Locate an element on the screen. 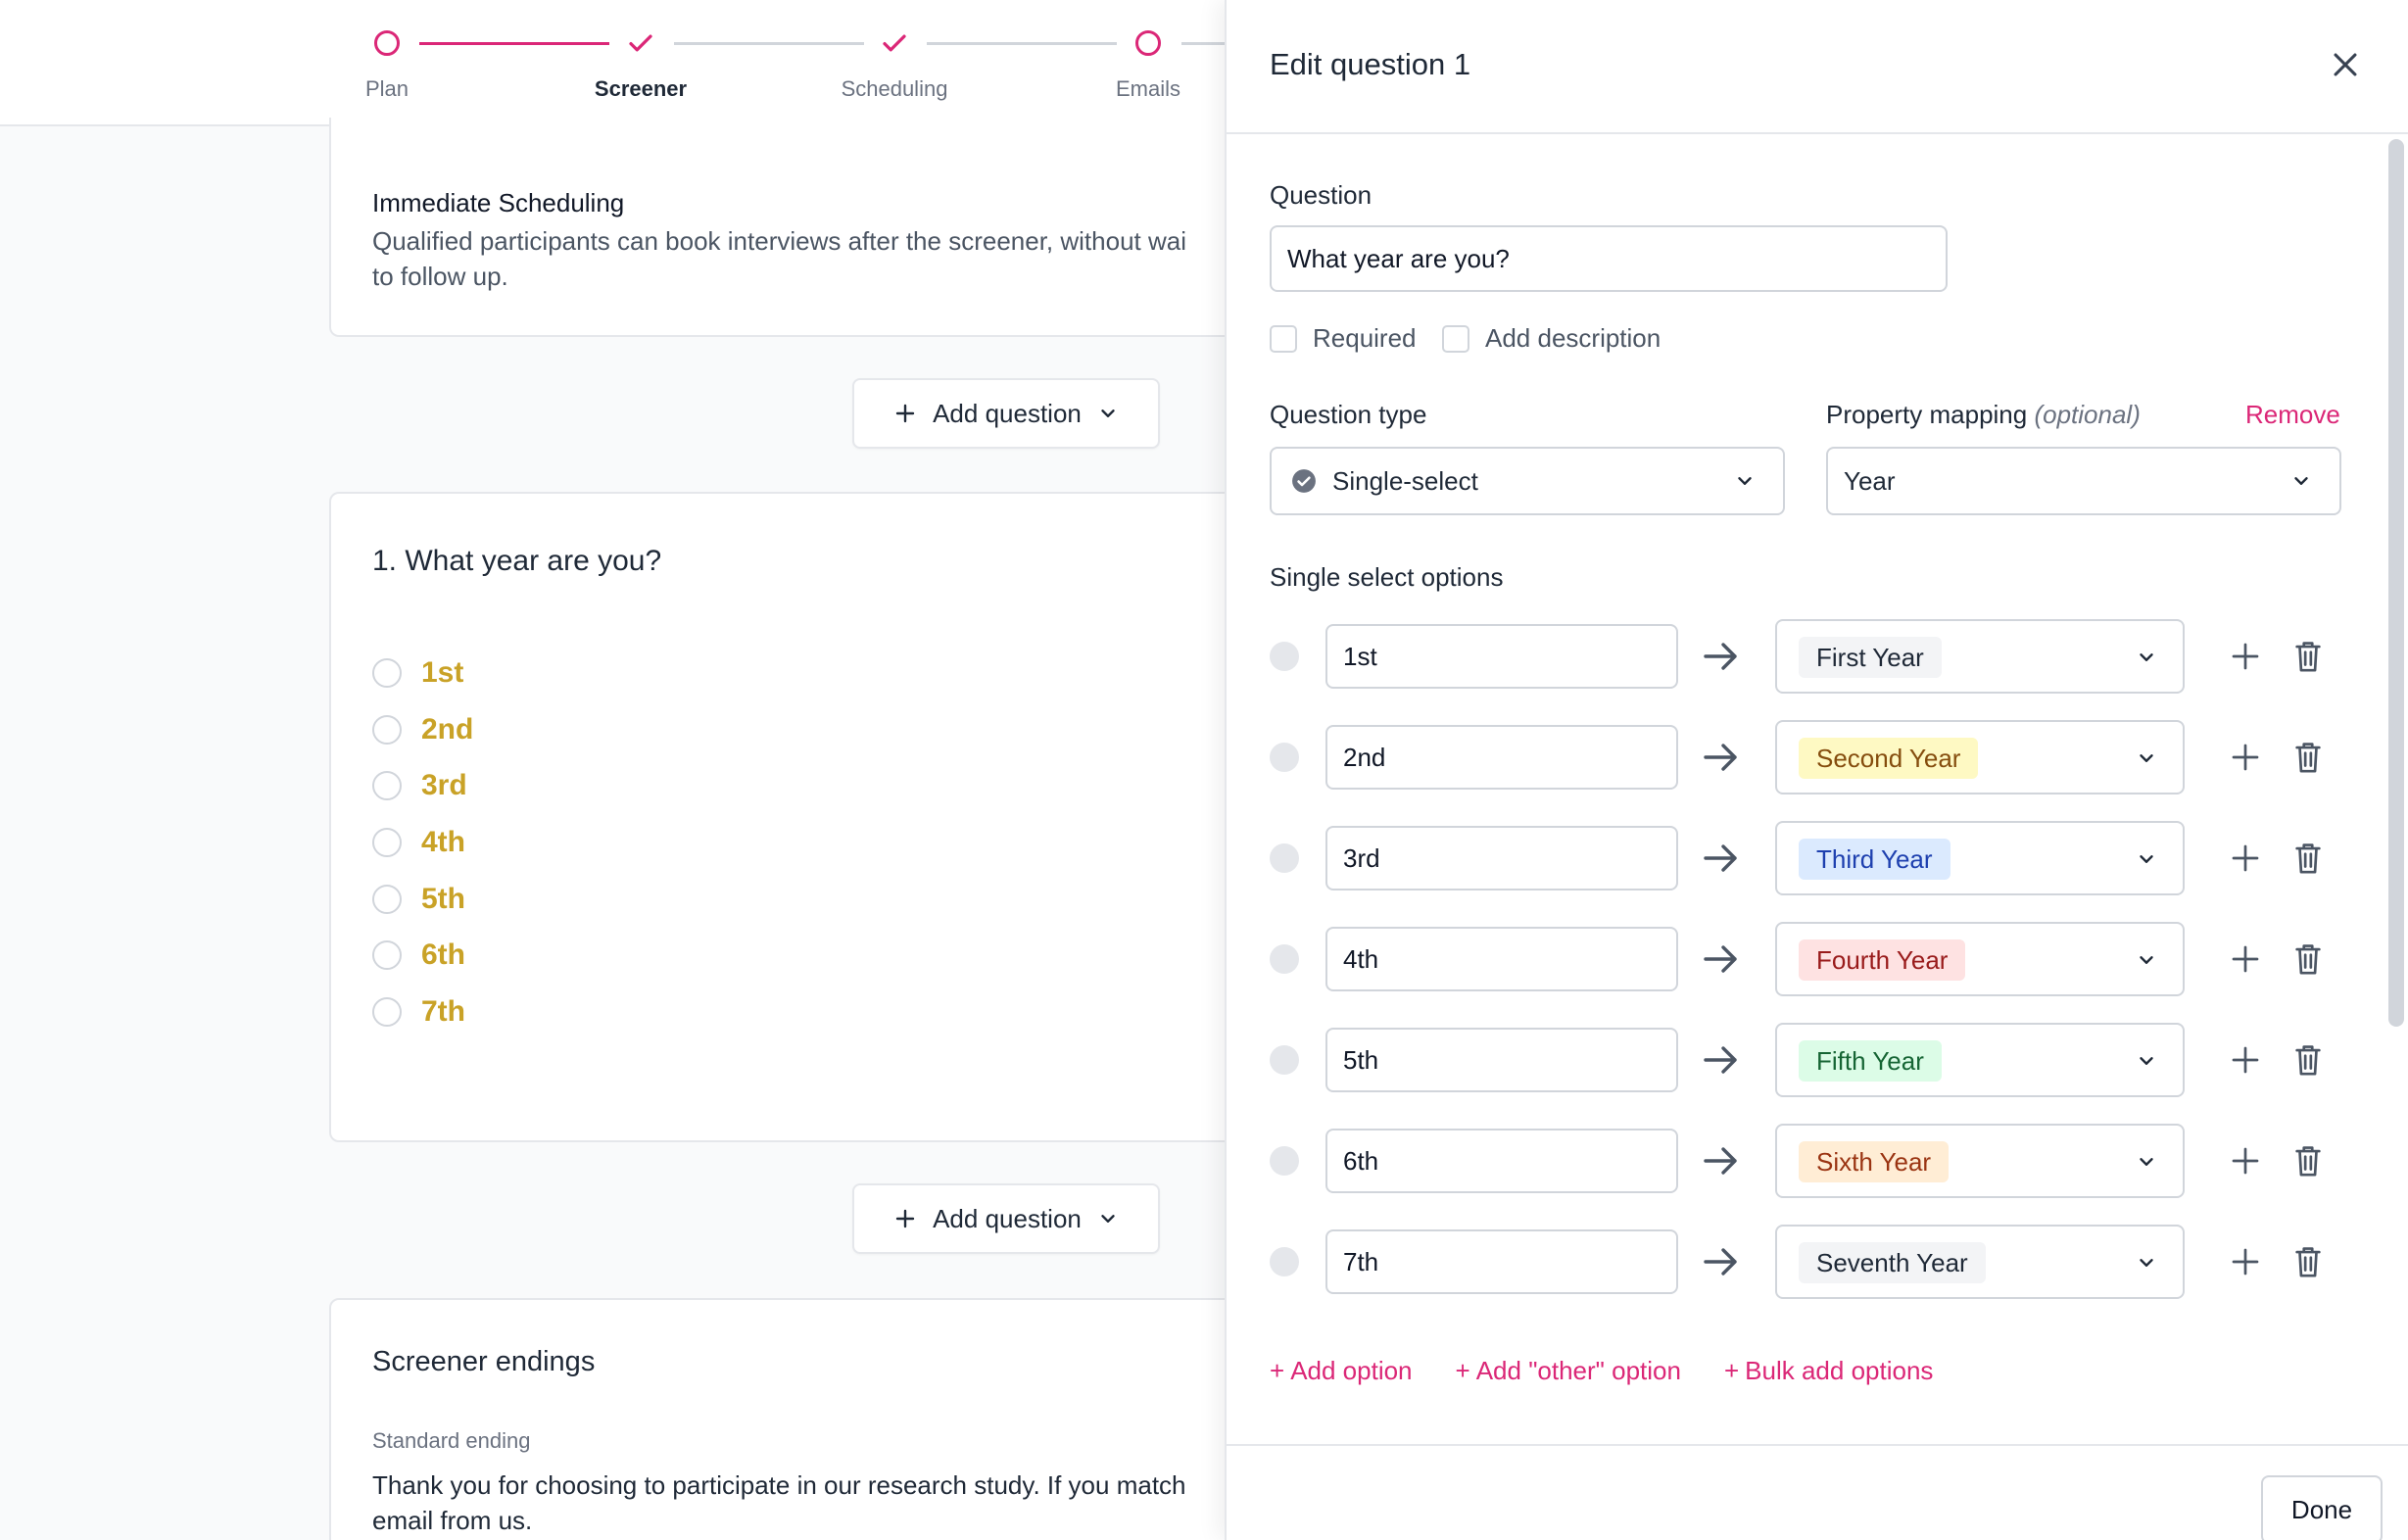 The image size is (2408, 1540). option-input: 7th is located at coordinates (1501, 1261).